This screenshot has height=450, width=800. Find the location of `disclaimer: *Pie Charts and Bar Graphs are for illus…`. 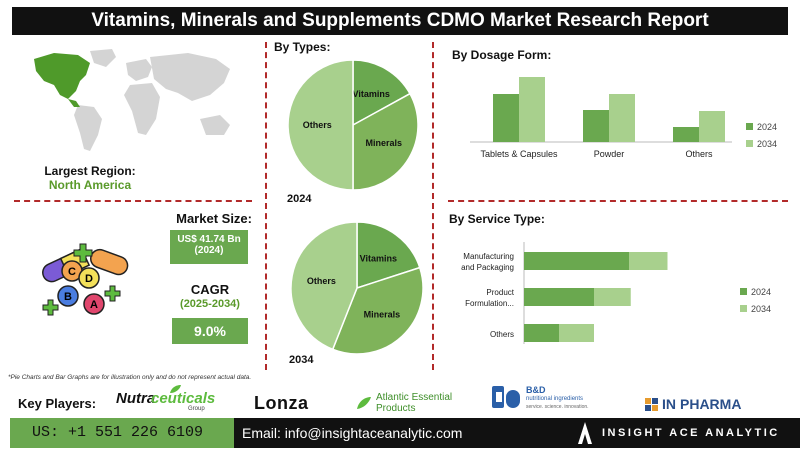

disclaimer: *Pie Charts and Bar Graphs are for illus… is located at coordinates (130, 377).